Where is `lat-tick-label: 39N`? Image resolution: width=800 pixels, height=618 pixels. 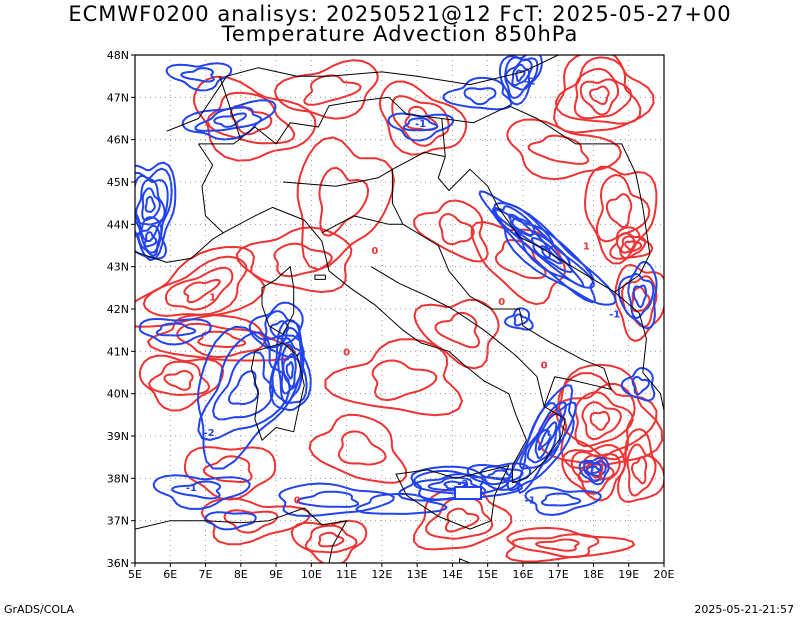
lat-tick-label: 39N is located at coordinates (118, 436).